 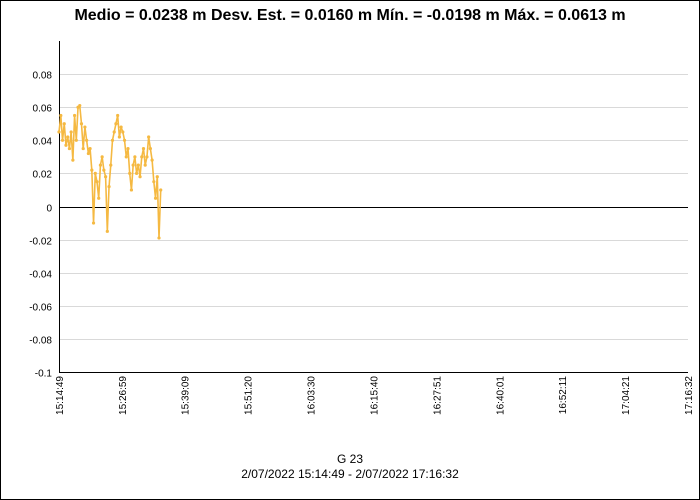 I want to click on series-layer, so click(x=110, y=171).